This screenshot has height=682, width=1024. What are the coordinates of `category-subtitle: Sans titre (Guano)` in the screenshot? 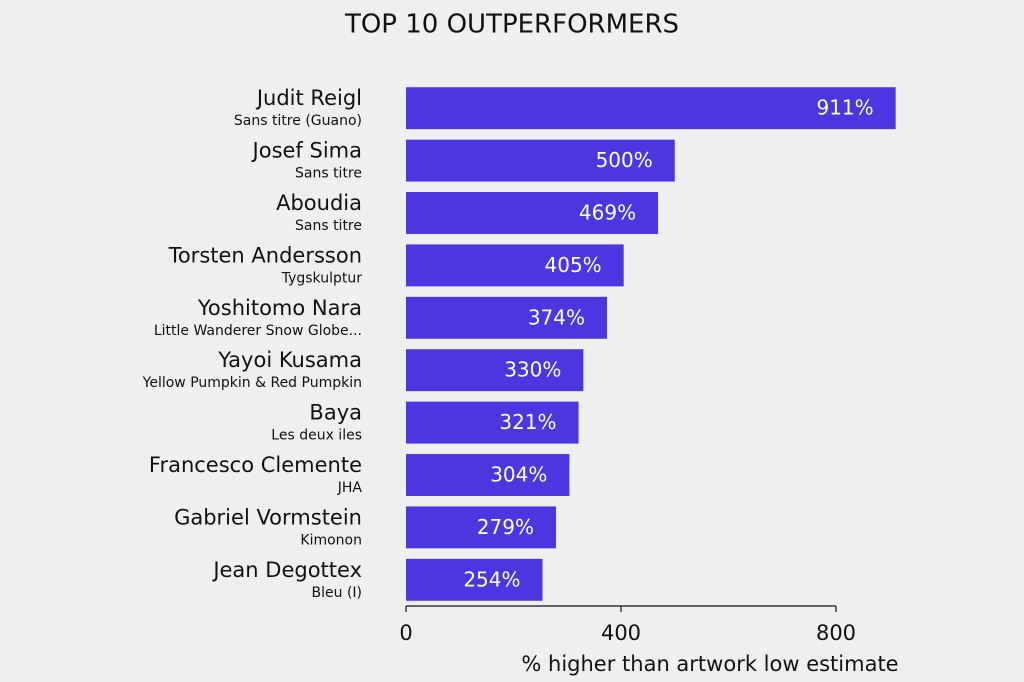 It's located at (298, 121).